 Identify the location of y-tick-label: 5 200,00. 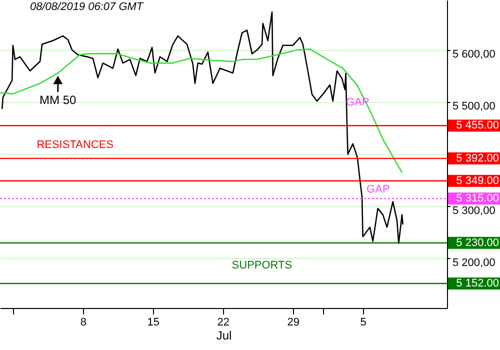
(474, 262).